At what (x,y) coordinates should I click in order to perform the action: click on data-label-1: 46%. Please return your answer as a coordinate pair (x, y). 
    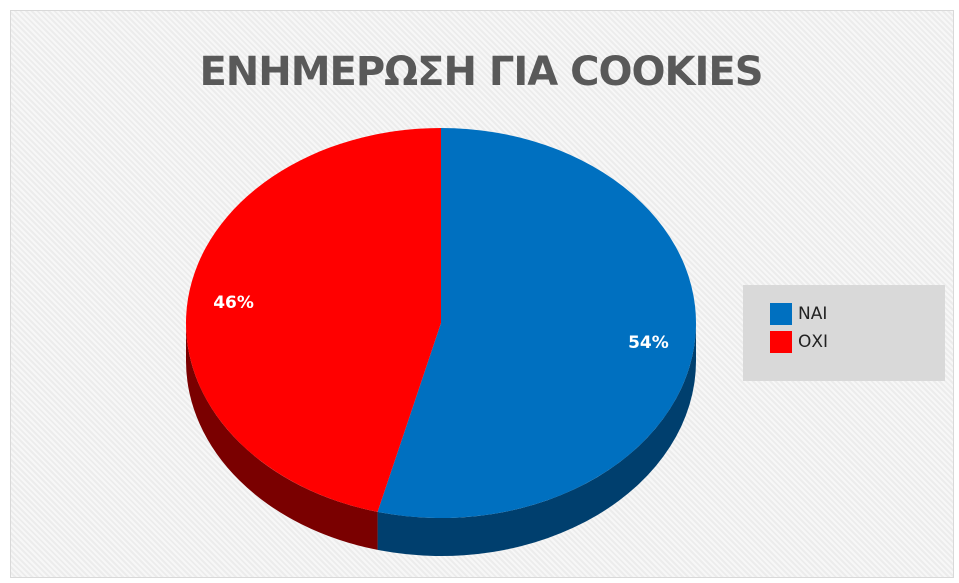
    Looking at the image, I should click on (233, 303).